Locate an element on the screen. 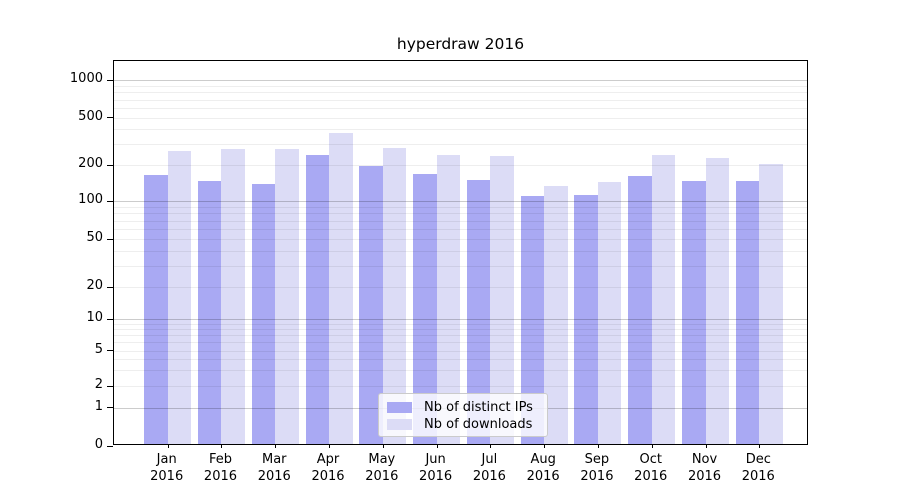 The height and width of the screenshot is (500, 900). legend-label-downloads: Nb of downloads is located at coordinates (478, 424).